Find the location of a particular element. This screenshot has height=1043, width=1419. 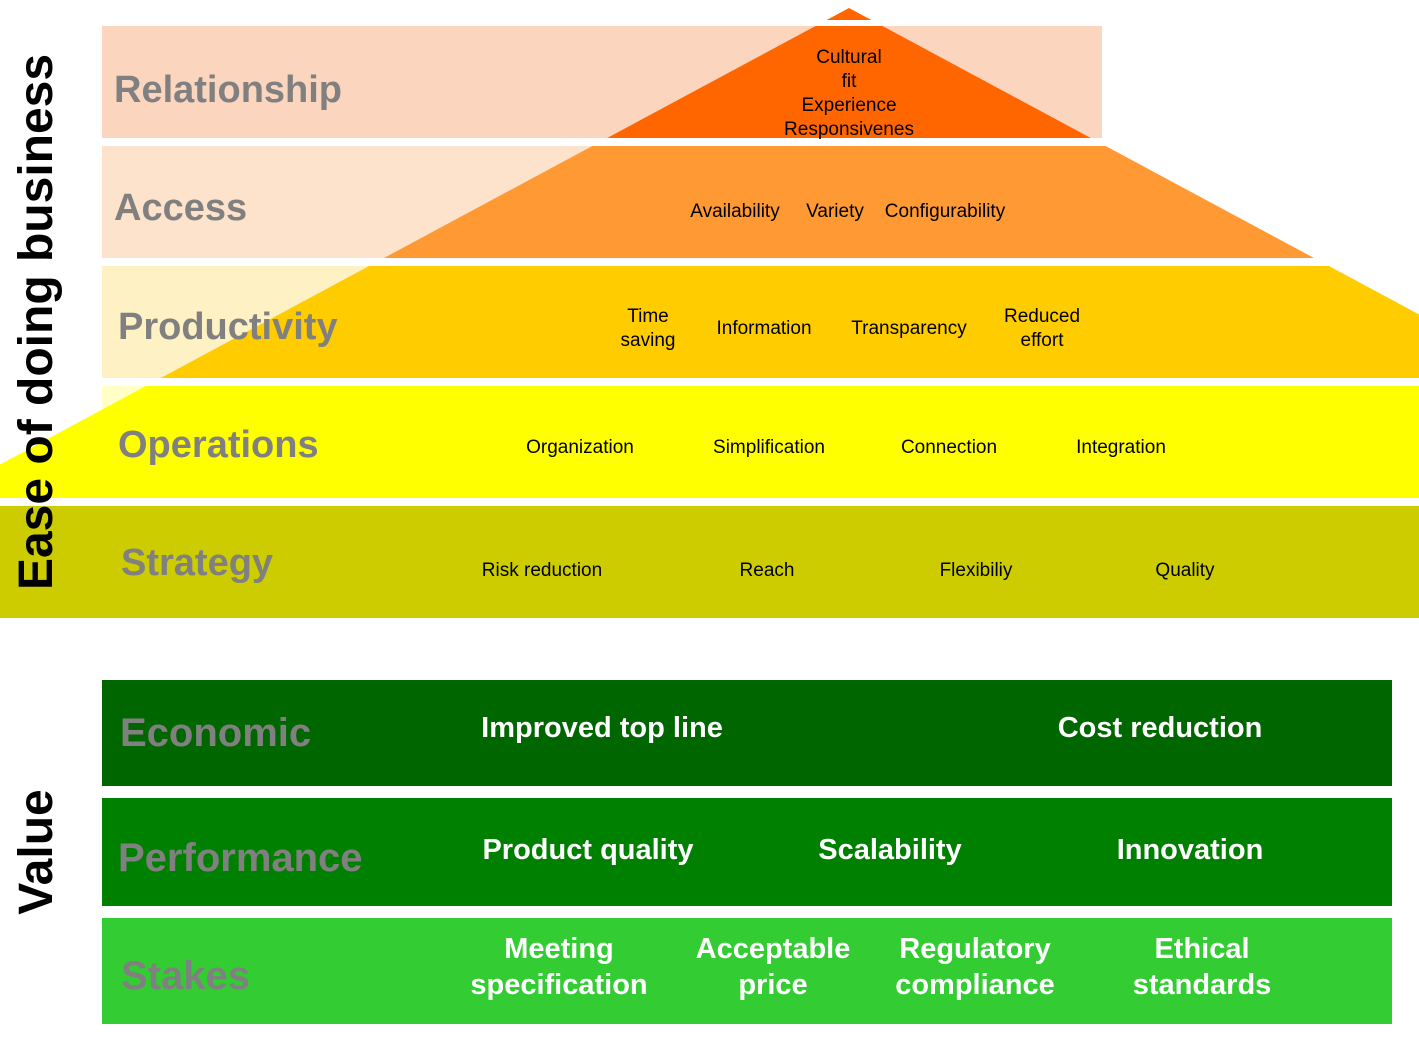

performance-row is located at coordinates (747, 852).